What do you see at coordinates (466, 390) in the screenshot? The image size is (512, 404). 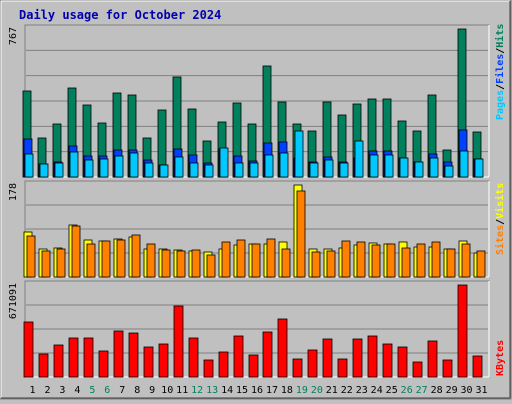 I see `day-label: 30` at bounding box center [466, 390].